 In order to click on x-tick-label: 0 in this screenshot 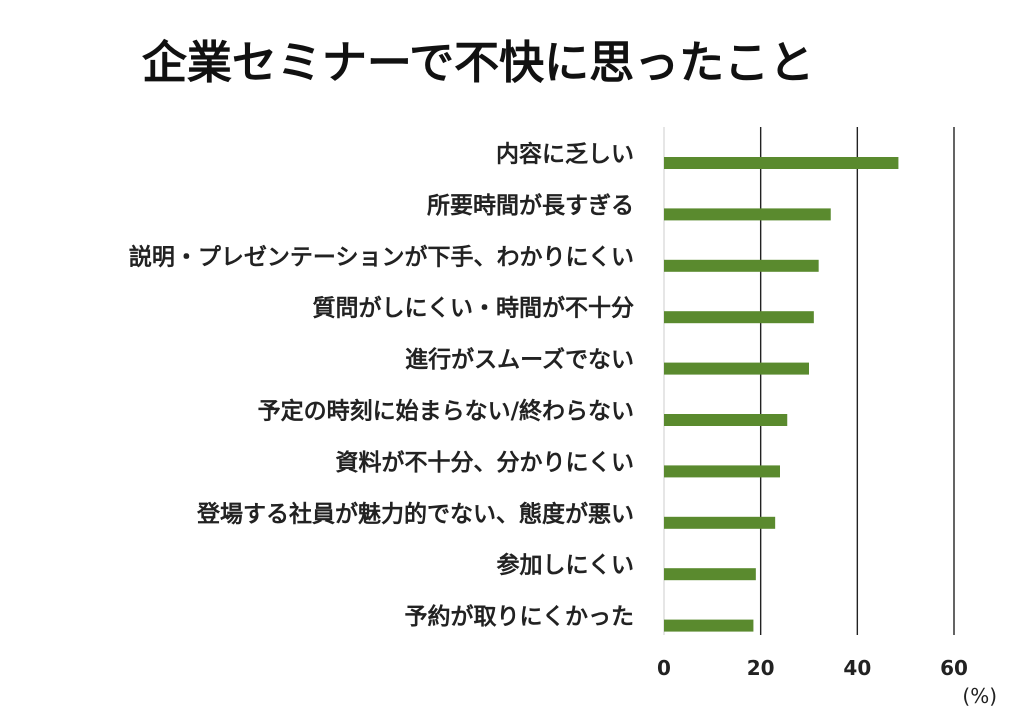, I will do `click(664, 668)`.